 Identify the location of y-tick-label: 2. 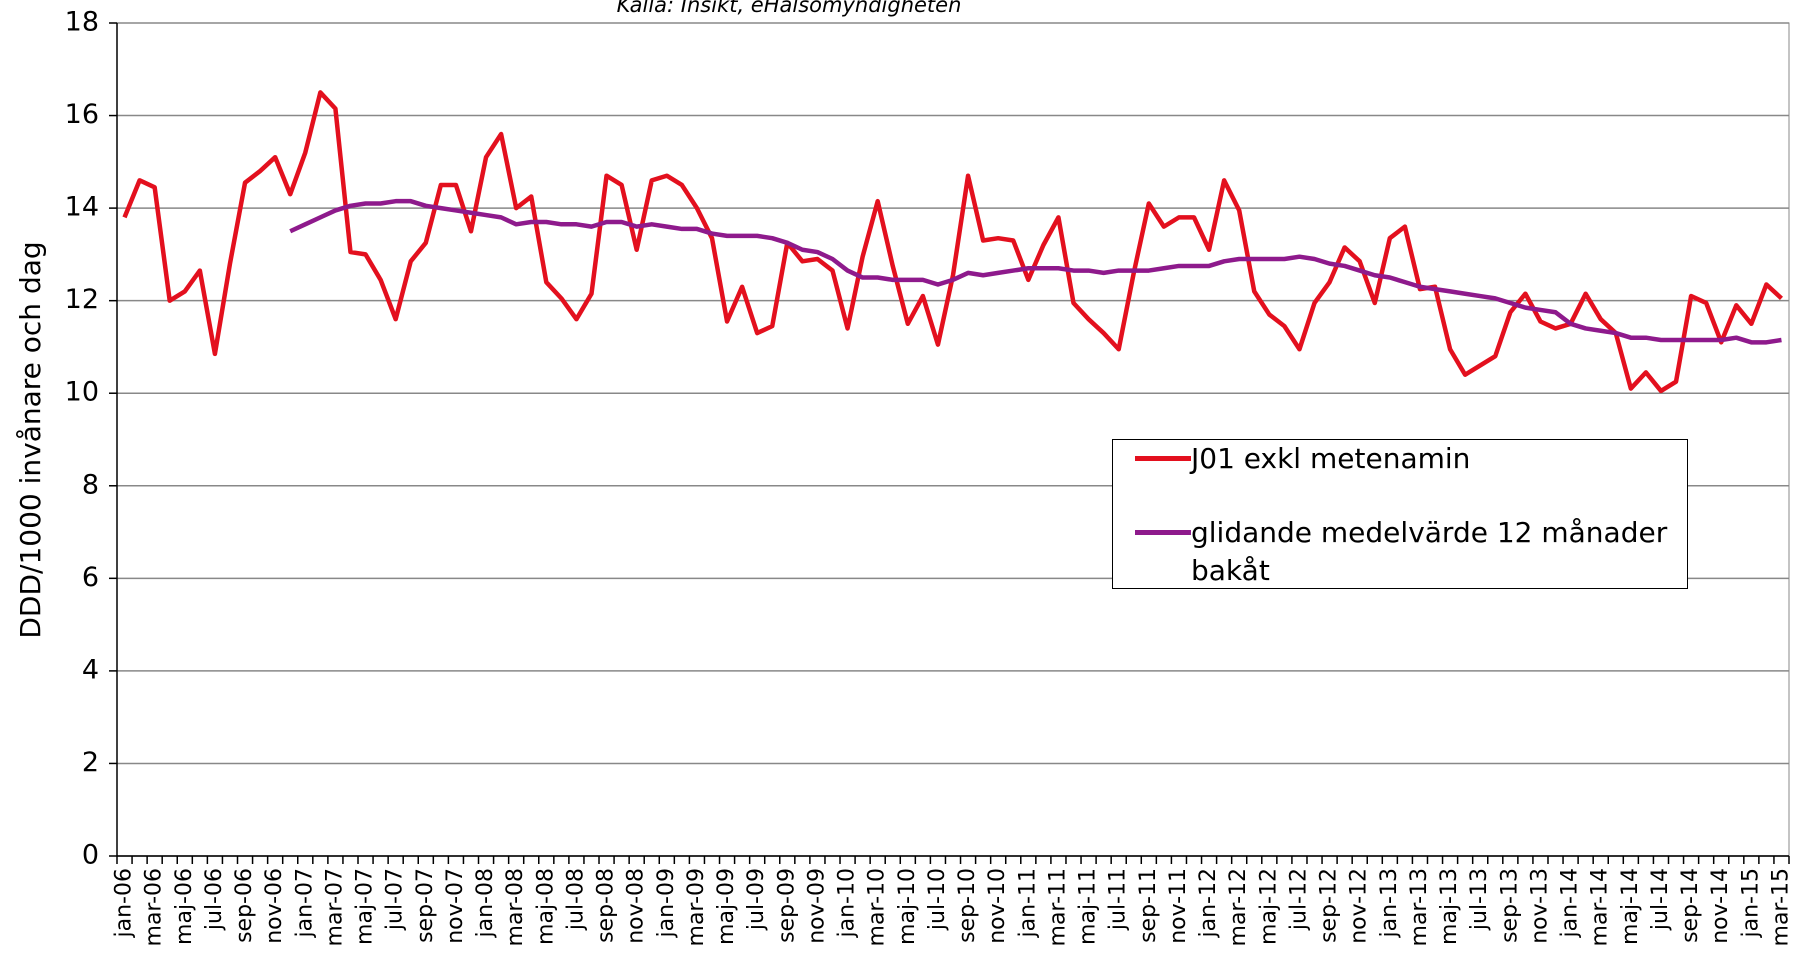
(90, 762).